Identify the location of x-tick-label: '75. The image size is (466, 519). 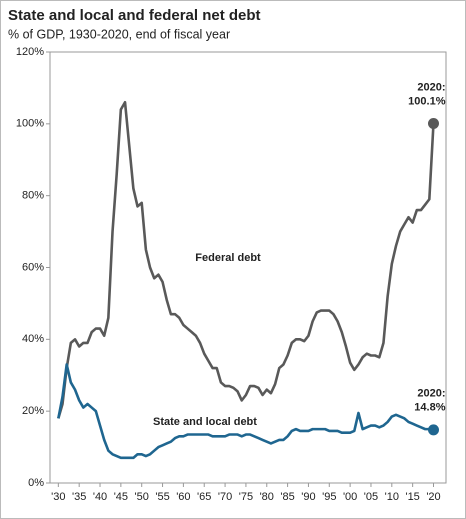
(246, 497).